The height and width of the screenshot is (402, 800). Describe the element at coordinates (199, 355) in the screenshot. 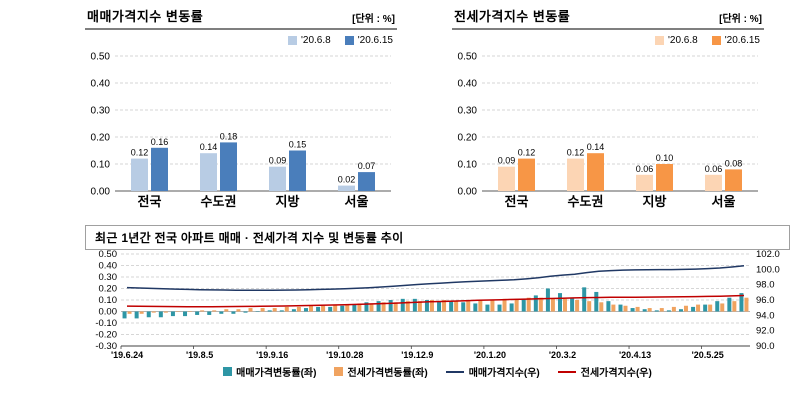

I see `svg-text: '19.8.5` at that location.